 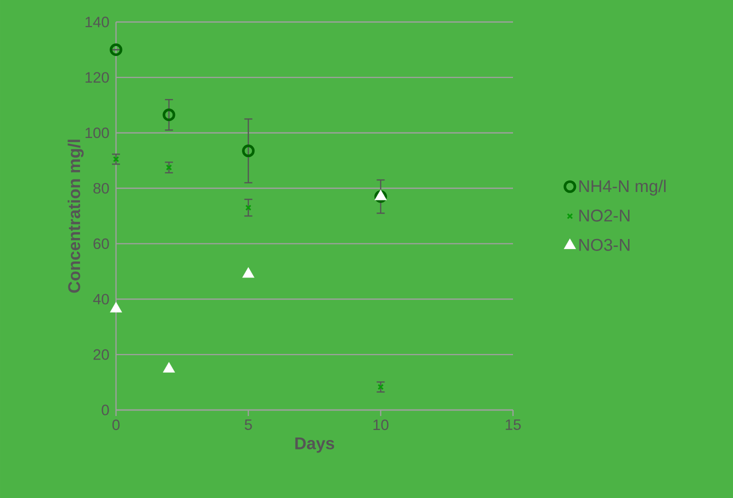 I want to click on y-tick-label: 80, so click(x=101, y=188).